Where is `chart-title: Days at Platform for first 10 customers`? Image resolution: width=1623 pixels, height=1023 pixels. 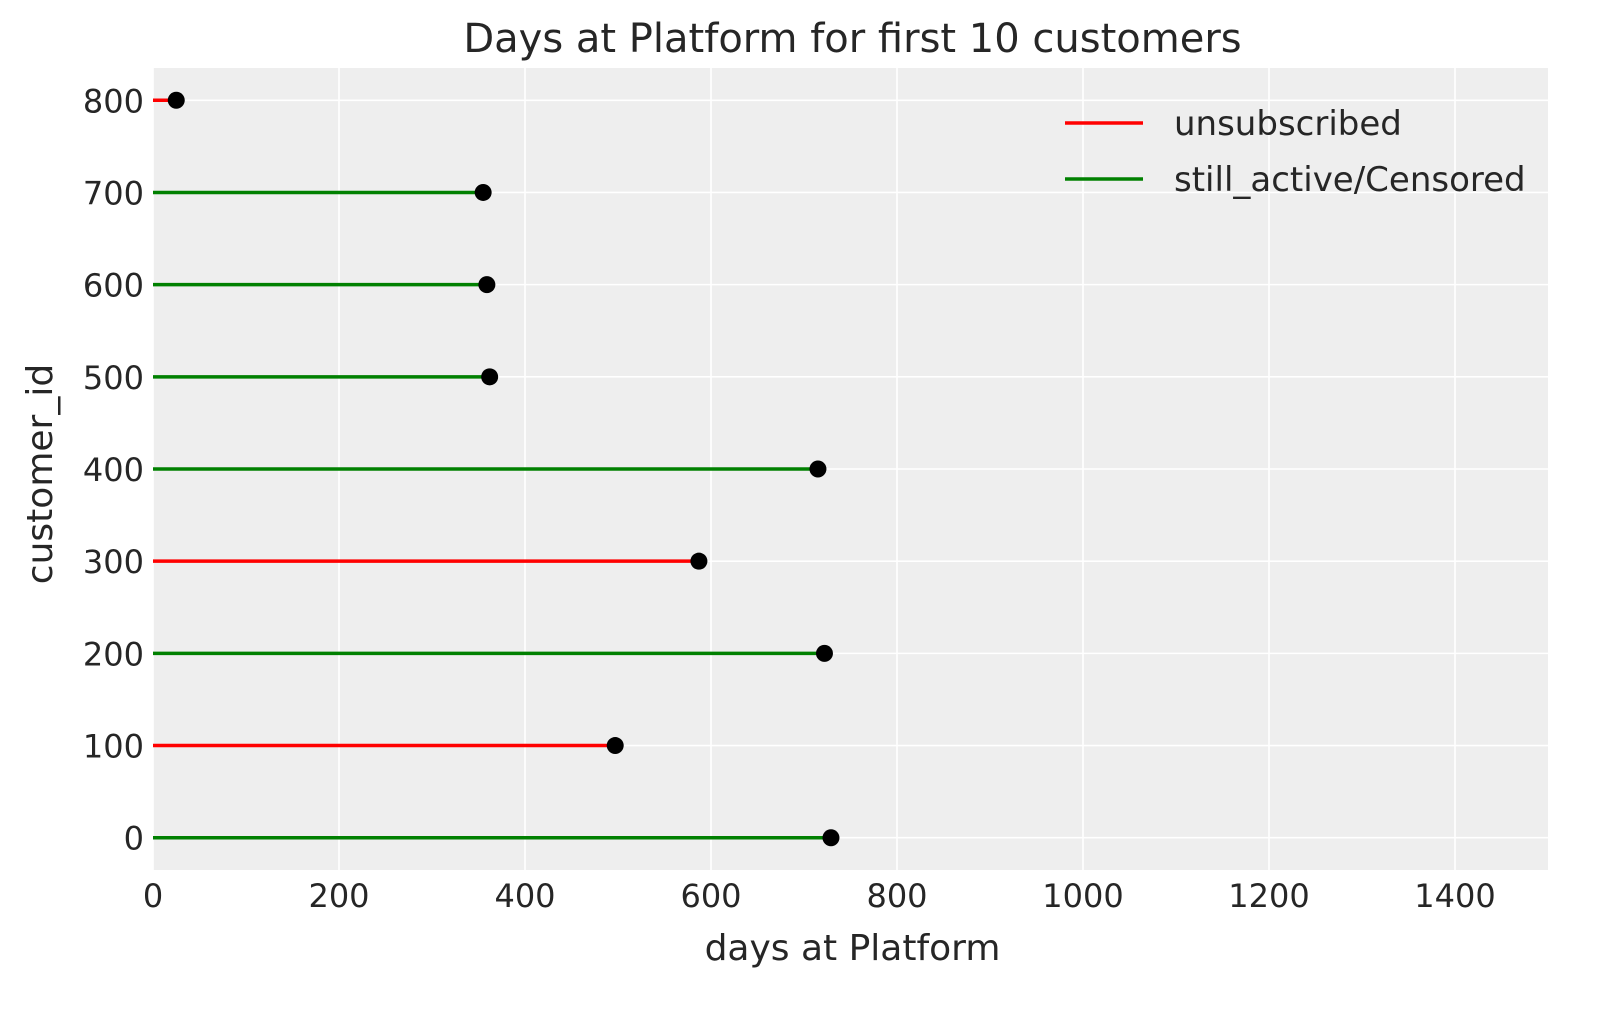
chart-title: Days at Platform for first 10 customers is located at coordinates (852, 39).